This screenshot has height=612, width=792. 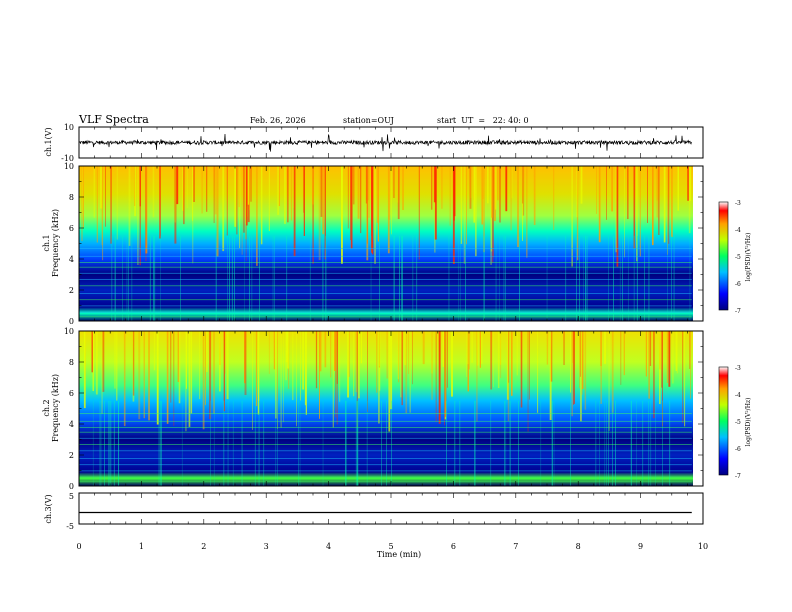 What do you see at coordinates (738, 449) in the screenshot?
I see `cb2-tick-m6: -6` at bounding box center [738, 449].